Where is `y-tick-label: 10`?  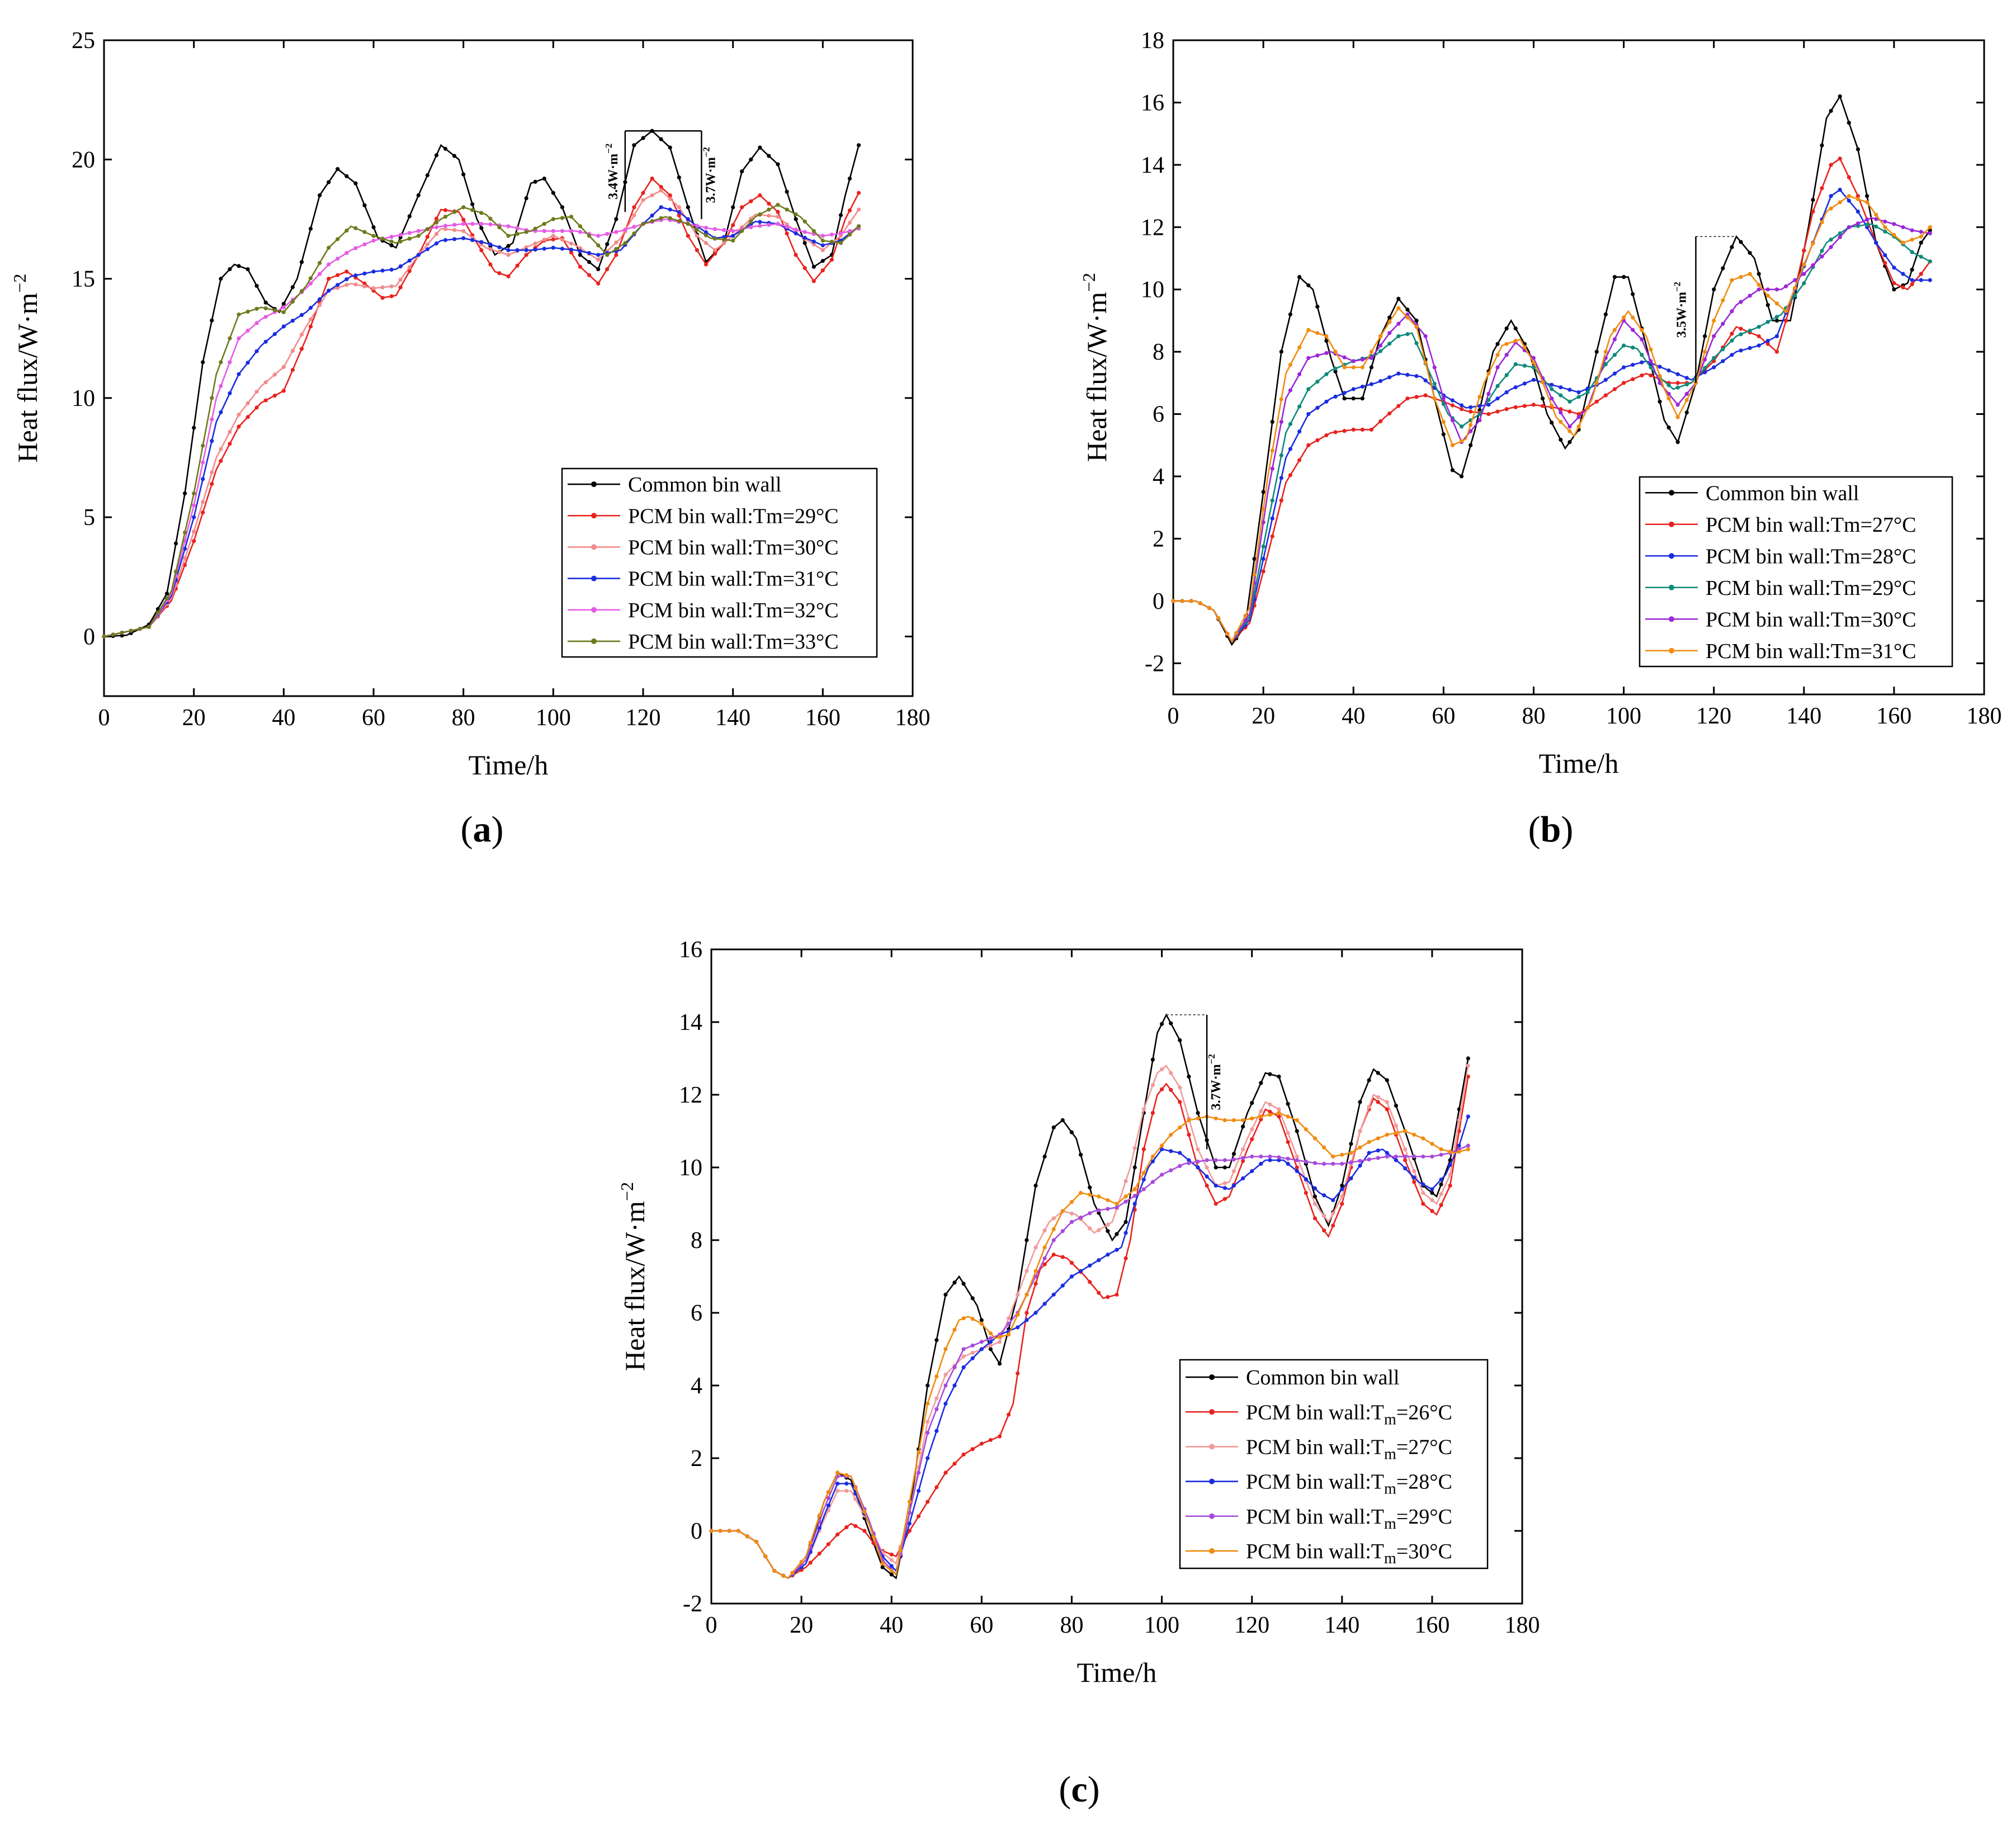
y-tick-label: 10 is located at coordinates (1152, 290).